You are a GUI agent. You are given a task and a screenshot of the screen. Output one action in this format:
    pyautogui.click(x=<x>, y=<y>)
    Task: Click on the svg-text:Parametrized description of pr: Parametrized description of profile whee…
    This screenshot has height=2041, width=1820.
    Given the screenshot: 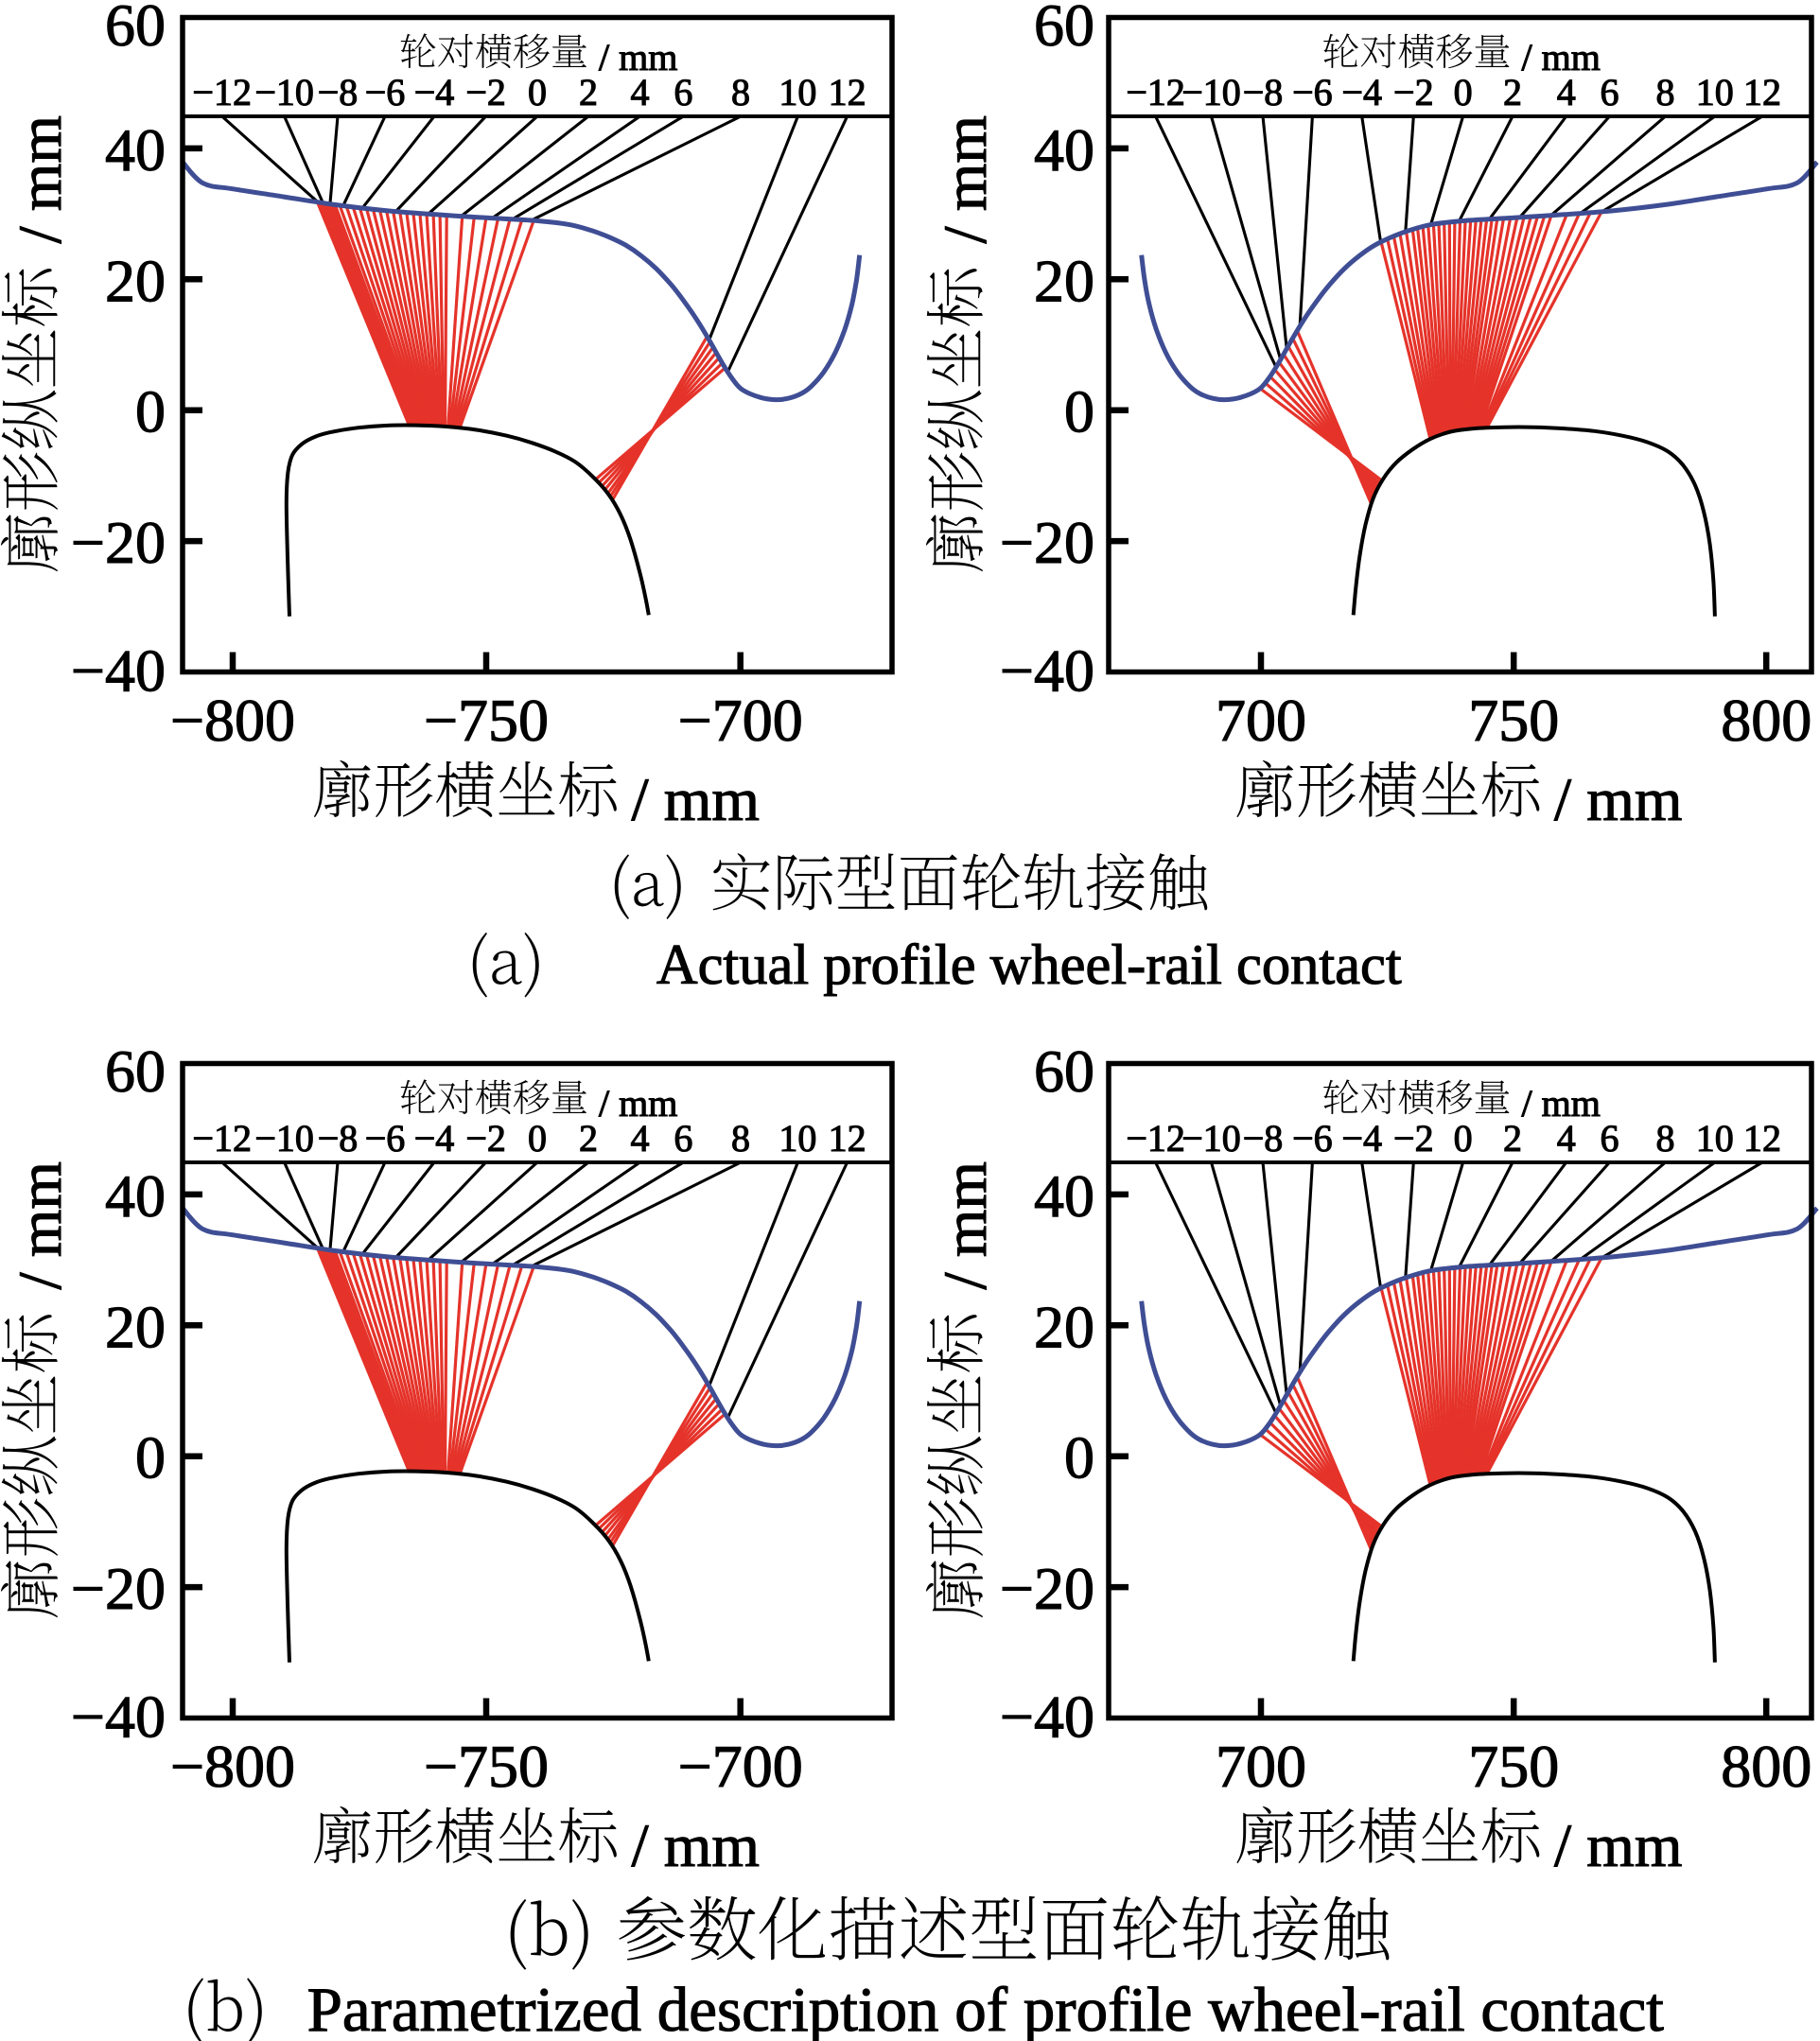 What is the action you would take?
    pyautogui.click(x=986, y=2008)
    